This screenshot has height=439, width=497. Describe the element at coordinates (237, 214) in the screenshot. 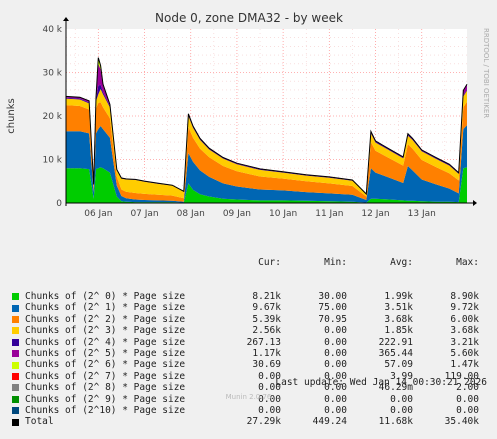

I see `x-tick-label: 09 Jan` at that location.